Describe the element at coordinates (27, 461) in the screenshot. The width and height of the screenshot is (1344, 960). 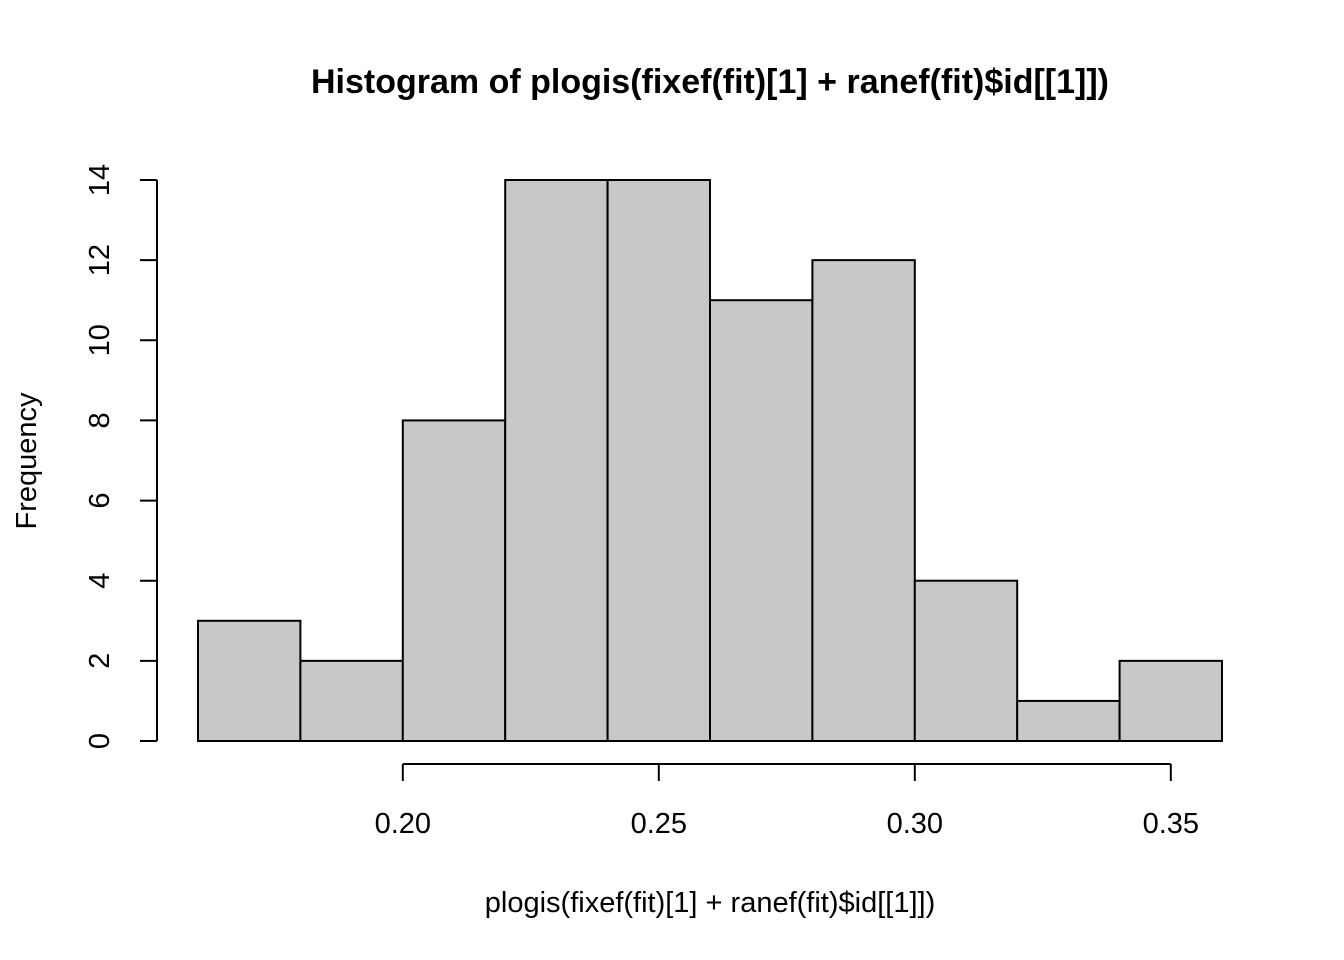
I see `y-axis-label: Frequency` at that location.